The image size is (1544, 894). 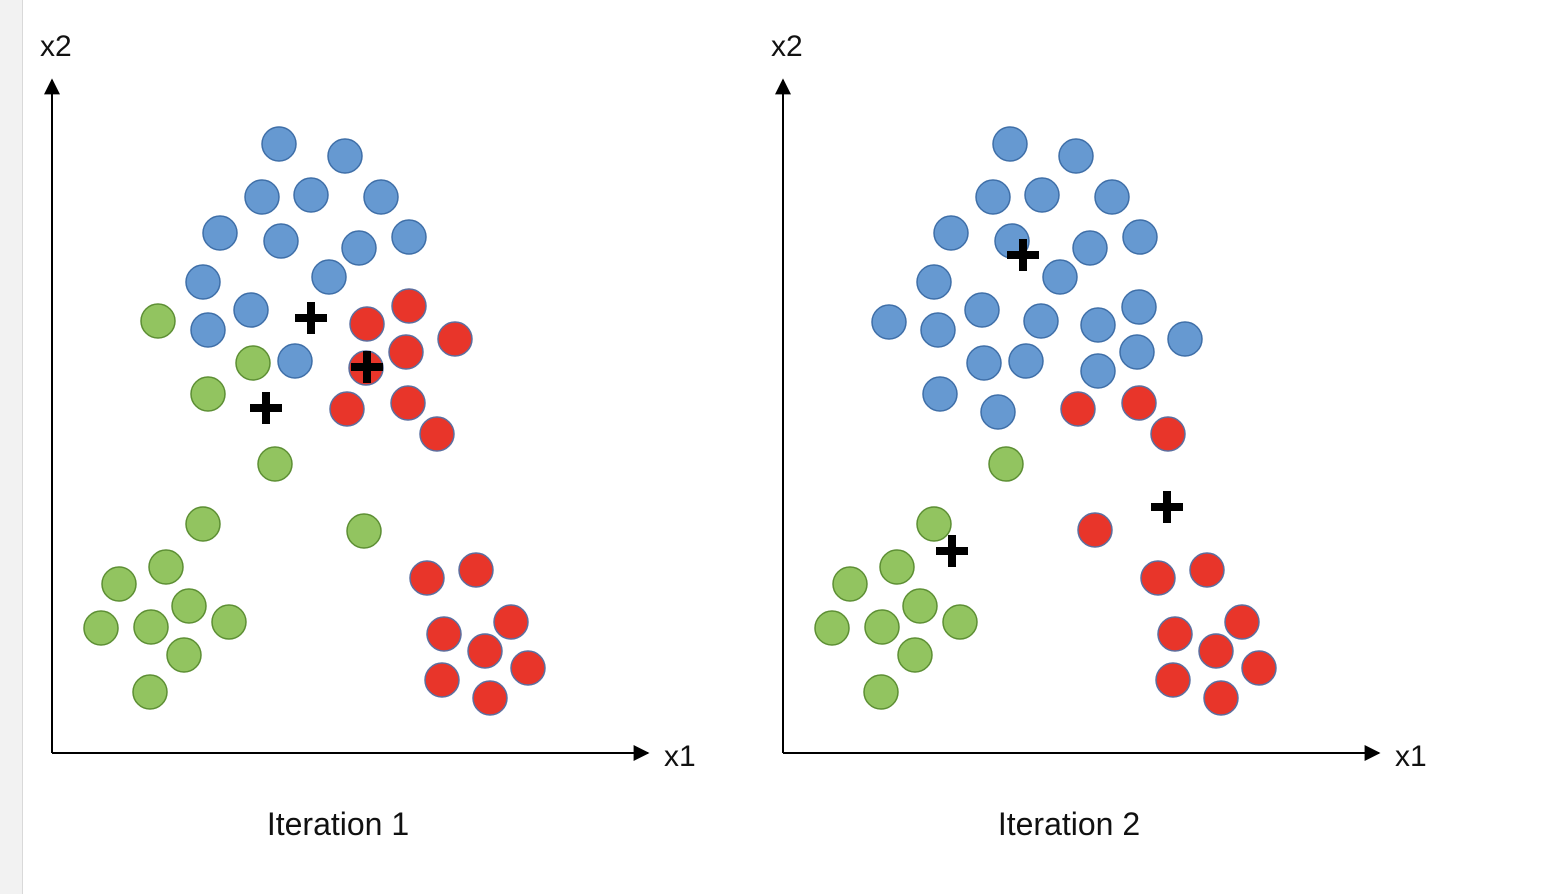 I want to click on iteration-caption: Iteration 2, so click(x=1069, y=824).